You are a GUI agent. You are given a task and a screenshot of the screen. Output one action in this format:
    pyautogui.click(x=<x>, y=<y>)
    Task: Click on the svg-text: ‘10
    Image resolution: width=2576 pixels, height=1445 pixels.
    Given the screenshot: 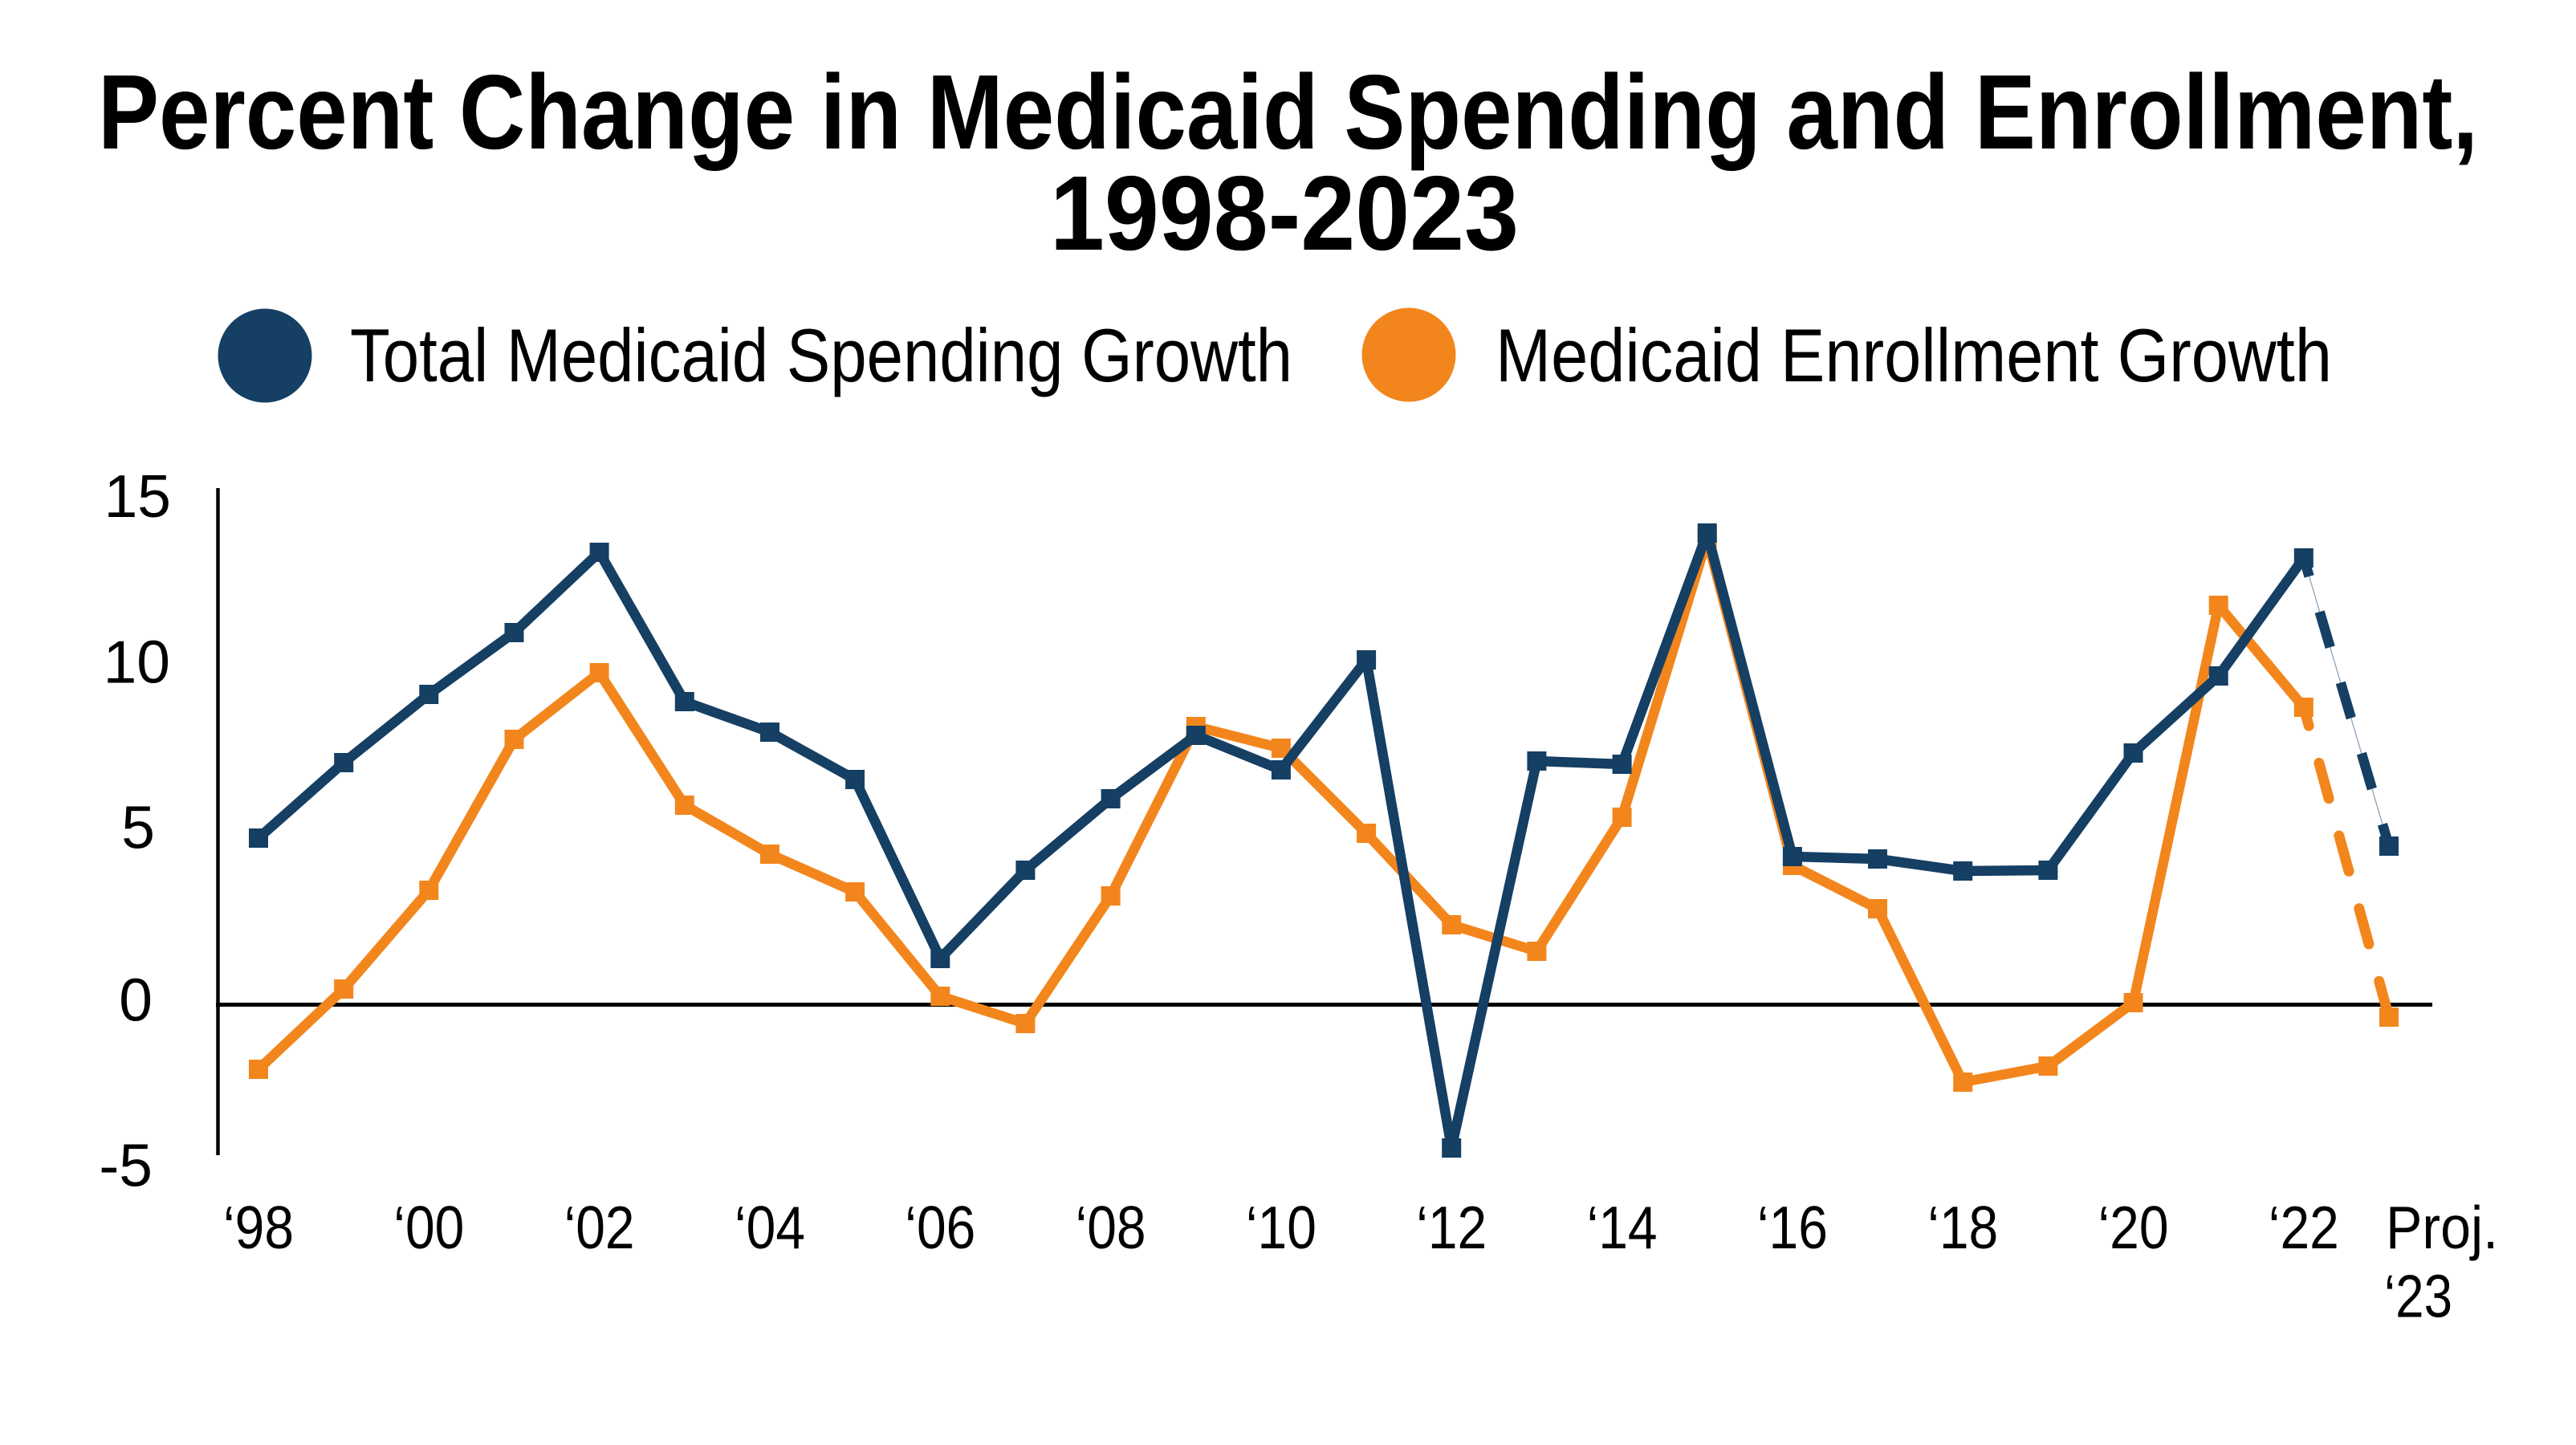 What is the action you would take?
    pyautogui.click(x=1281, y=1227)
    